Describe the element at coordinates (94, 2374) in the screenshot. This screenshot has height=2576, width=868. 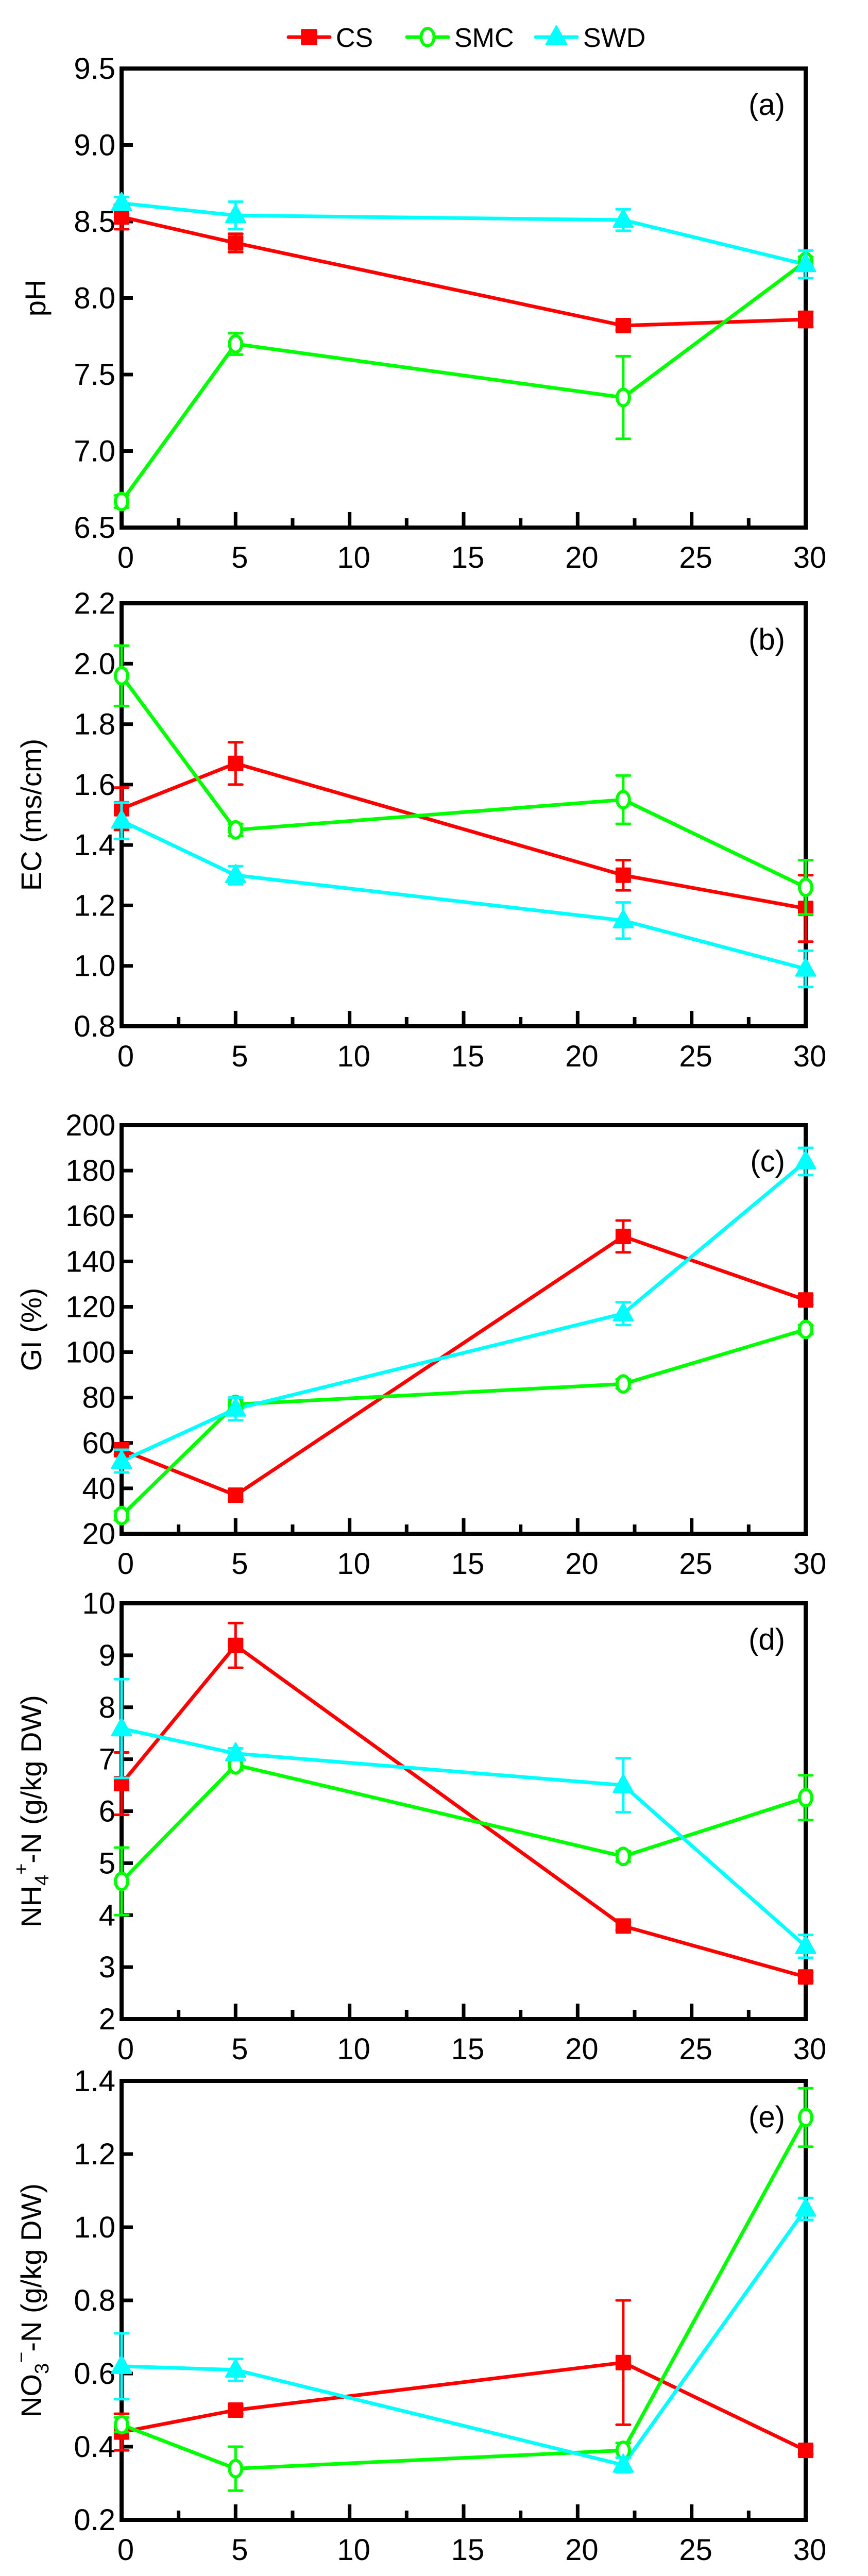
I see `y-tick-label: 0.6` at that location.